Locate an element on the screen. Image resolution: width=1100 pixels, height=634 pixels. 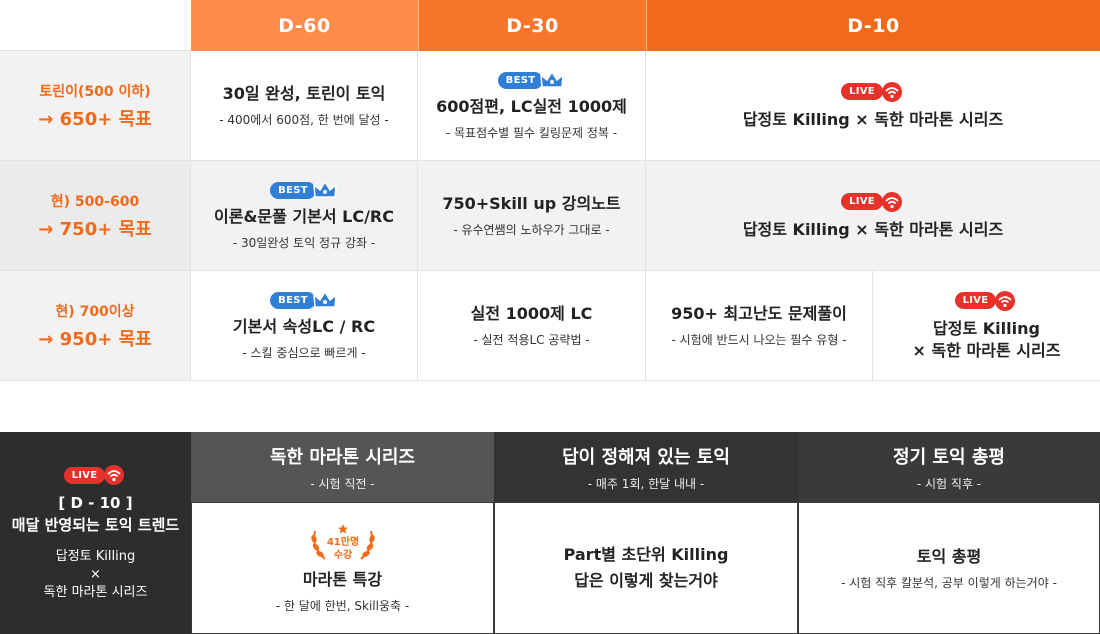
course-title: 600점편, LC실전 1000제 is located at coordinates (531, 106).